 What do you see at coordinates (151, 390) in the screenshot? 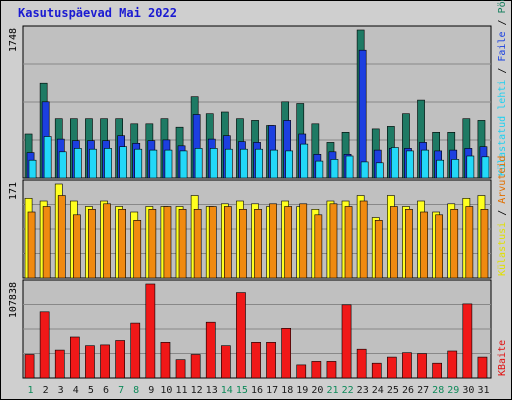
I see `x-tick-label: 9` at bounding box center [151, 390].